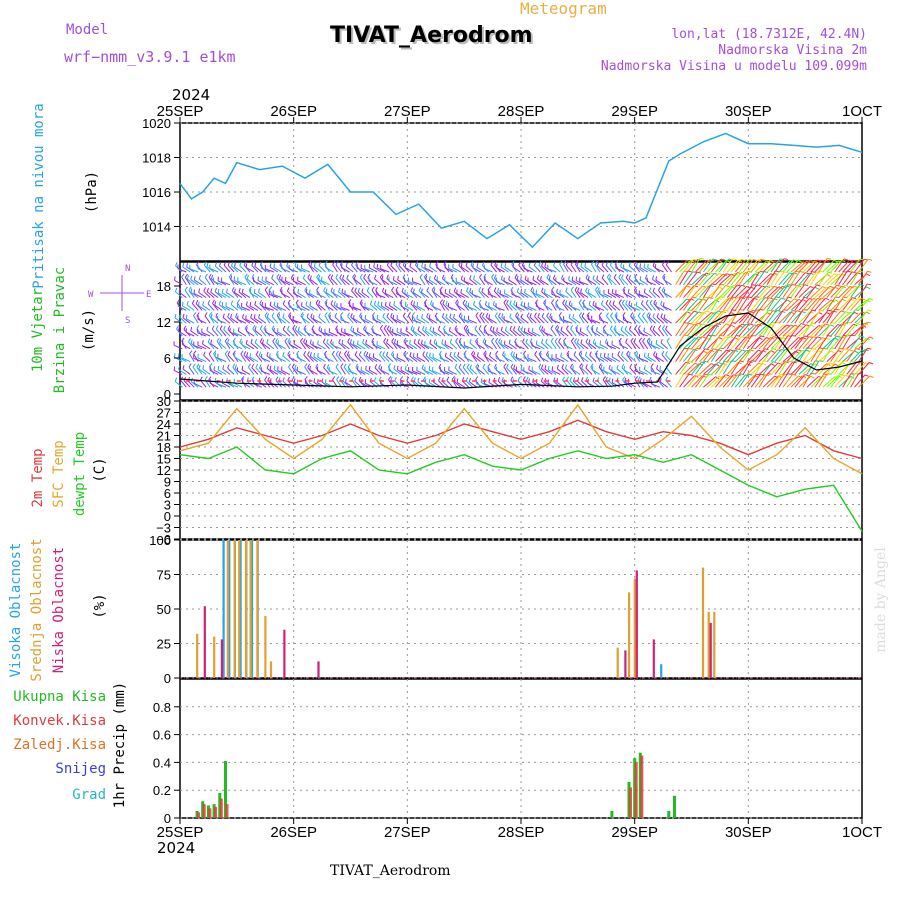 This screenshot has height=900, width=900. Describe the element at coordinates (38, 330) in the screenshot. I see `wind-ylabel-1: 10m Vjetar` at that location.